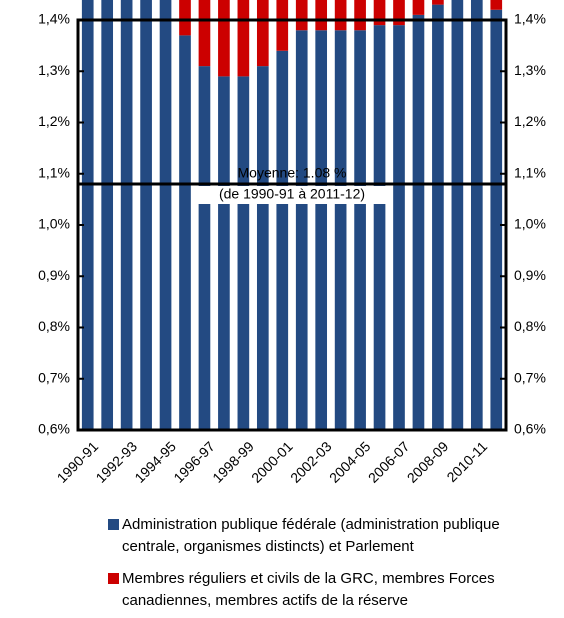 The height and width of the screenshot is (618, 564). What do you see at coordinates (466, 461) in the screenshot?
I see `x-tick-label: 2010-11` at bounding box center [466, 461].